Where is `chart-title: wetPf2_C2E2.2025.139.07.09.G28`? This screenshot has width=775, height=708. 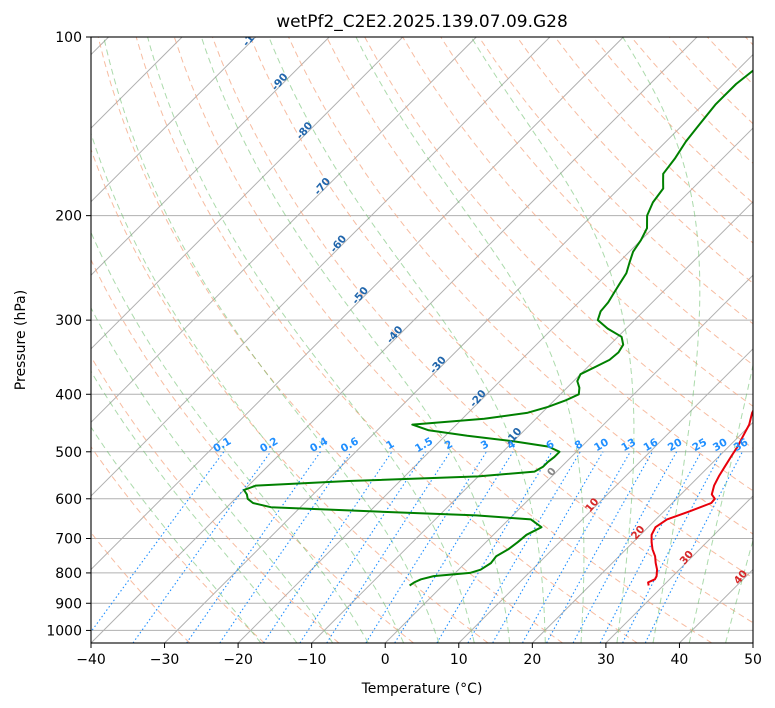 chart-title: wetPf2_C2E2.2025.139.07.09.G28 is located at coordinates (422, 22).